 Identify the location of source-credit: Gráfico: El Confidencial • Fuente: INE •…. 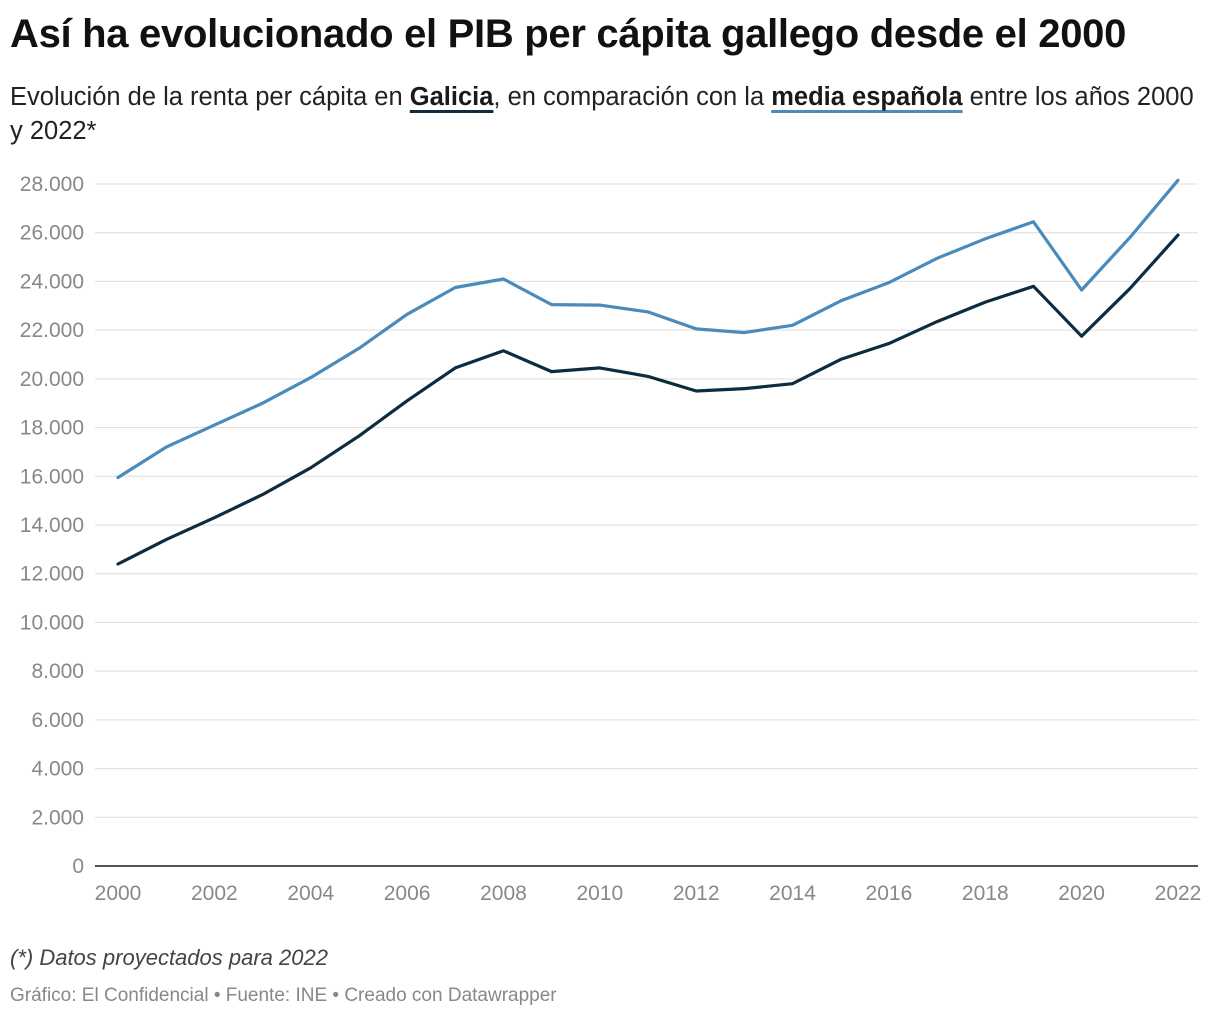
(283, 995).